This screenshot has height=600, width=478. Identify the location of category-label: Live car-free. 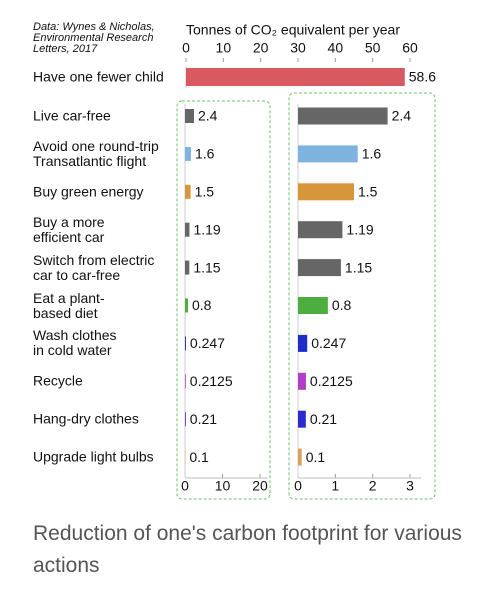
(72, 115).